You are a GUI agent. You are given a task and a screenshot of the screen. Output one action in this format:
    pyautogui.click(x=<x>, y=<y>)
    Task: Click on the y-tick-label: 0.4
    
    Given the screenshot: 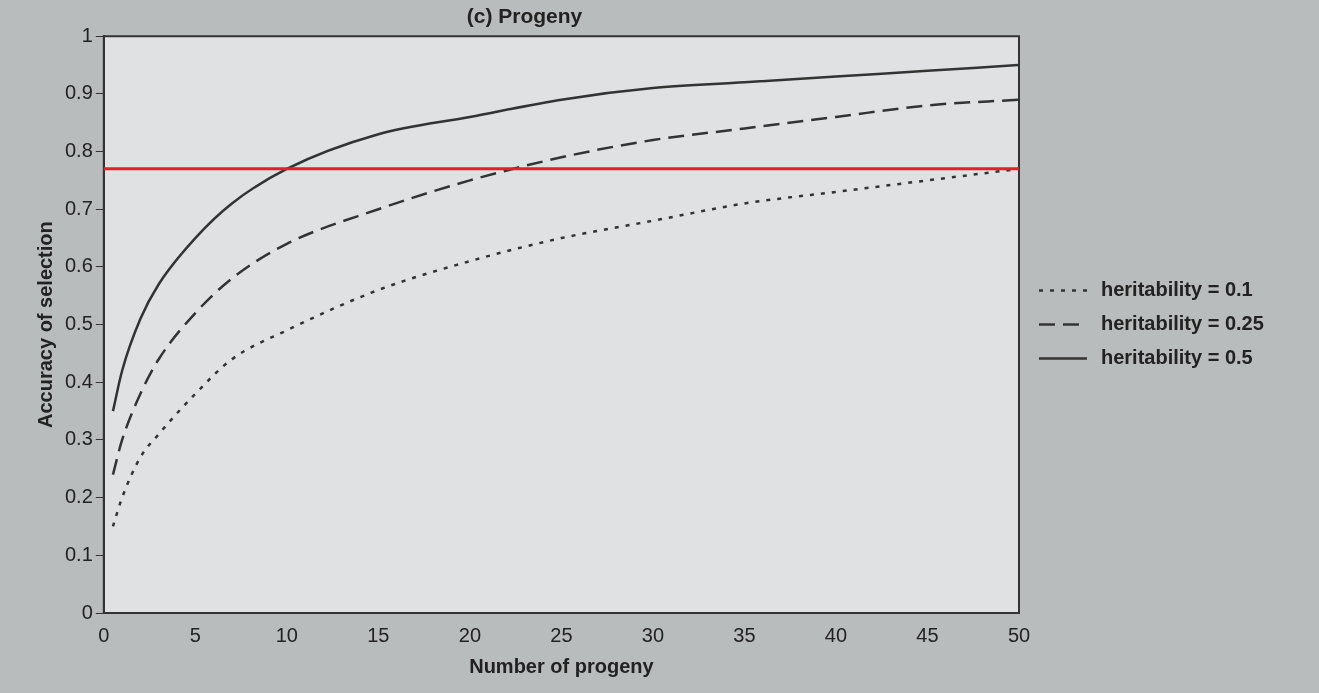 What is the action you would take?
    pyautogui.click(x=78, y=380)
    